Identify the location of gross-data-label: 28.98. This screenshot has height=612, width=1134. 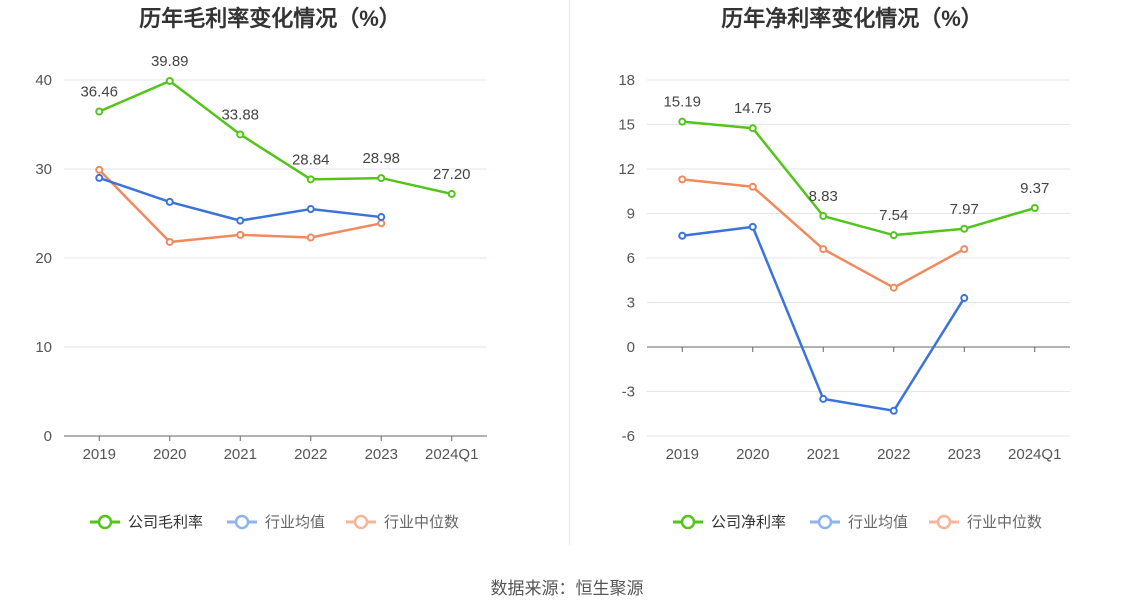
(381, 158).